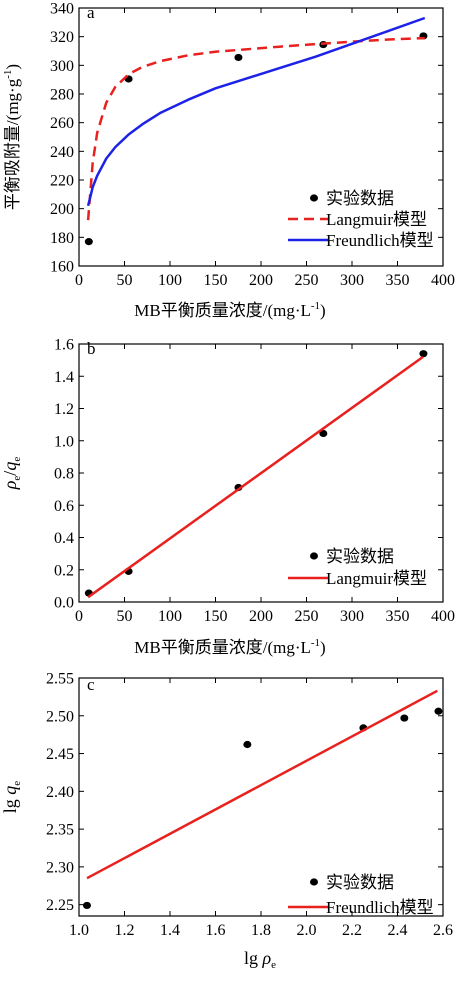 Image resolution: width=461 pixels, height=1000 pixels. What do you see at coordinates (307, 930) in the screenshot?
I see `x-tick-label: 2.0` at bounding box center [307, 930].